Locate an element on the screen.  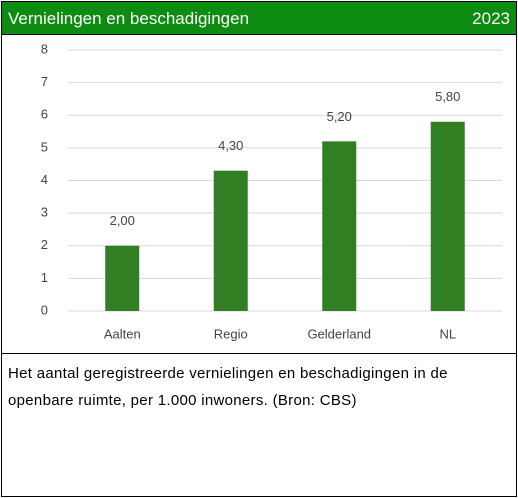
x-tick-label: Aalten is located at coordinates (122, 333).